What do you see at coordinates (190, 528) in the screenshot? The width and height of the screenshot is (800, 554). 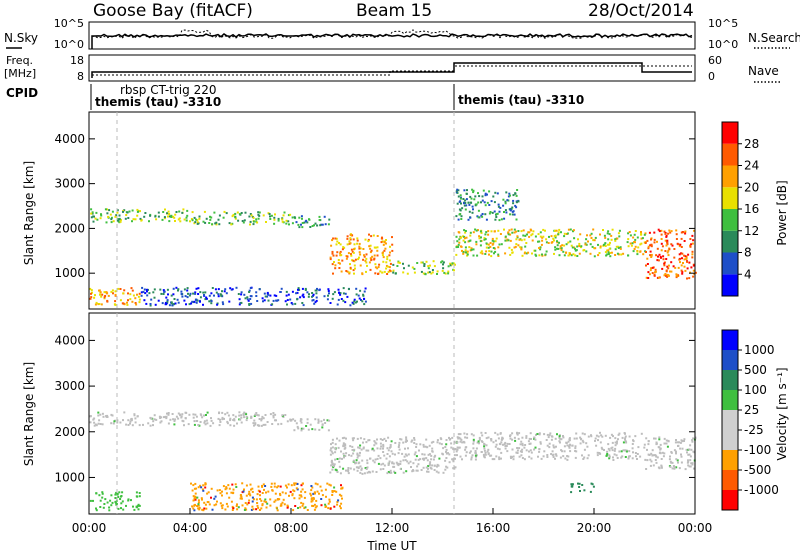 I see `x-tick-label: 04:00` at bounding box center [190, 528].